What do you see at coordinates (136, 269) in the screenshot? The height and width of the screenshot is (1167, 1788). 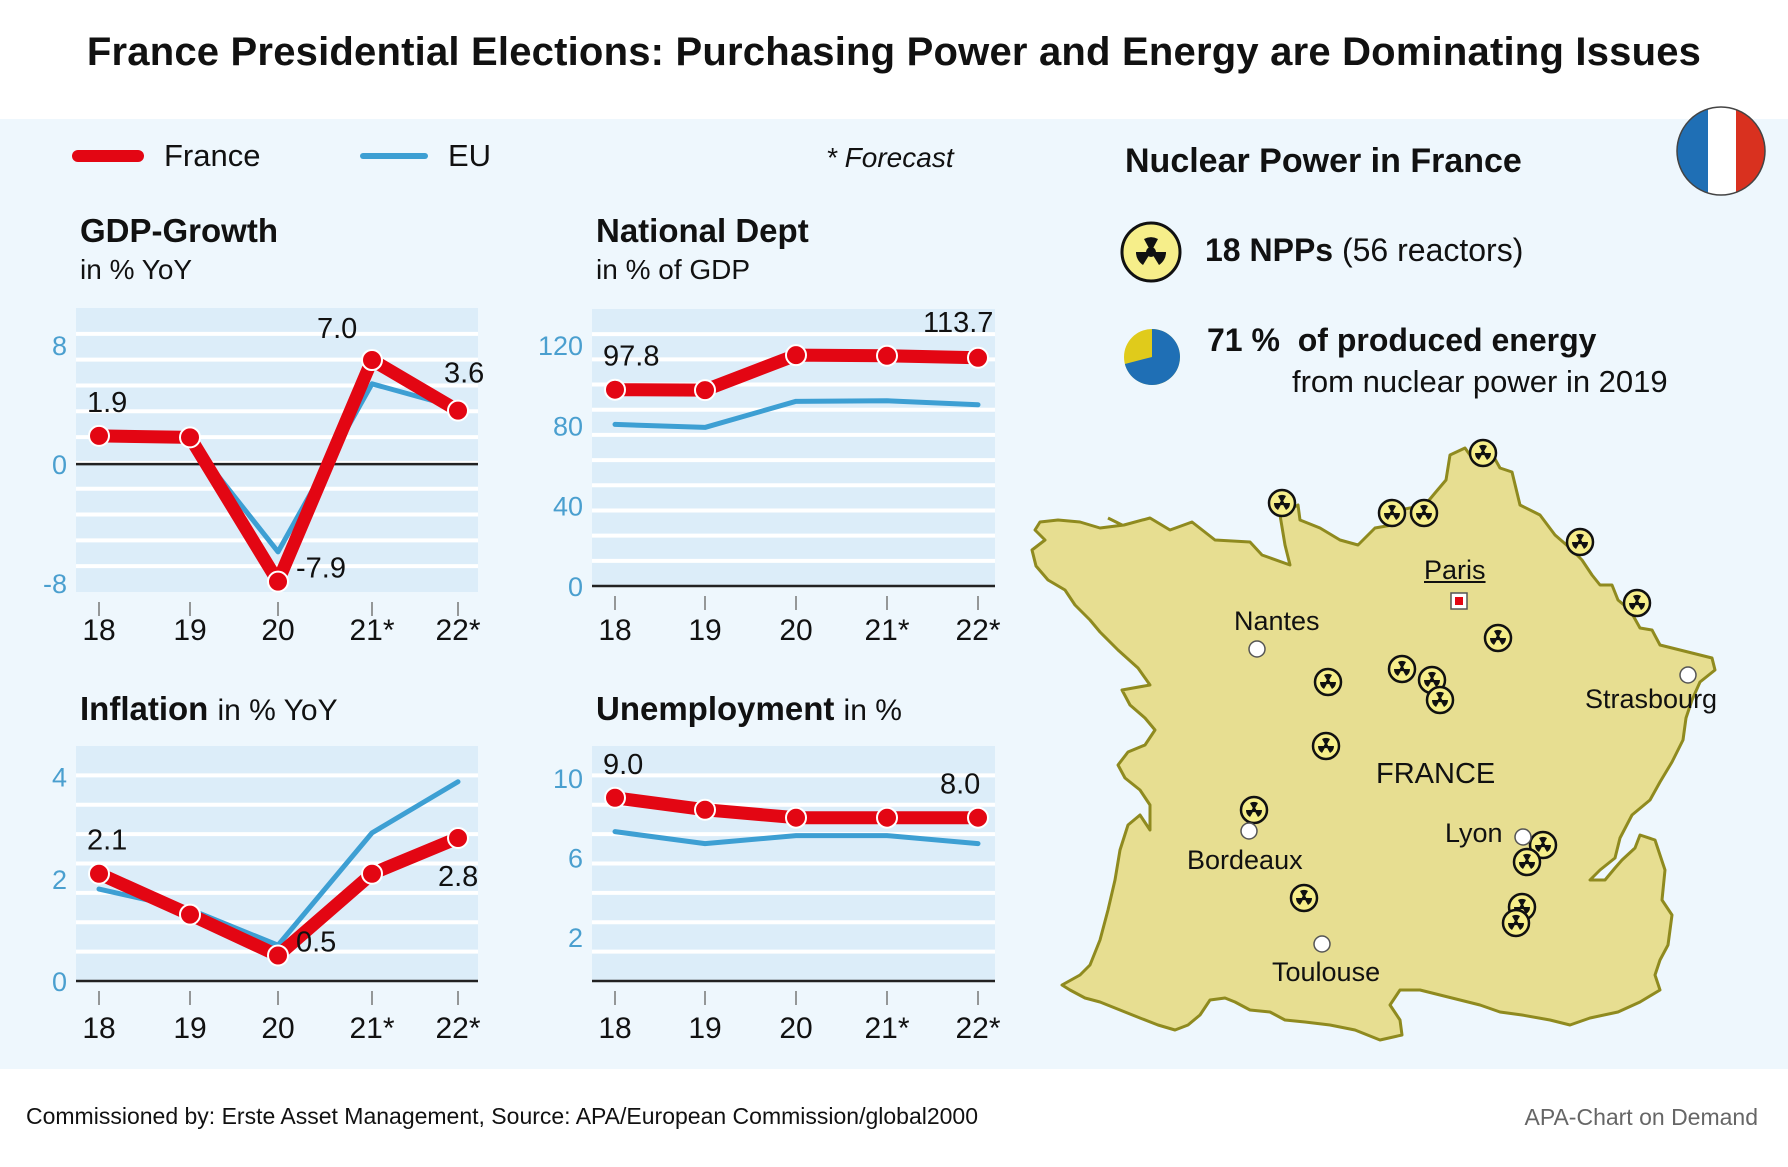 I see `gdp-chart-subtitle: in % YoY` at bounding box center [136, 269].